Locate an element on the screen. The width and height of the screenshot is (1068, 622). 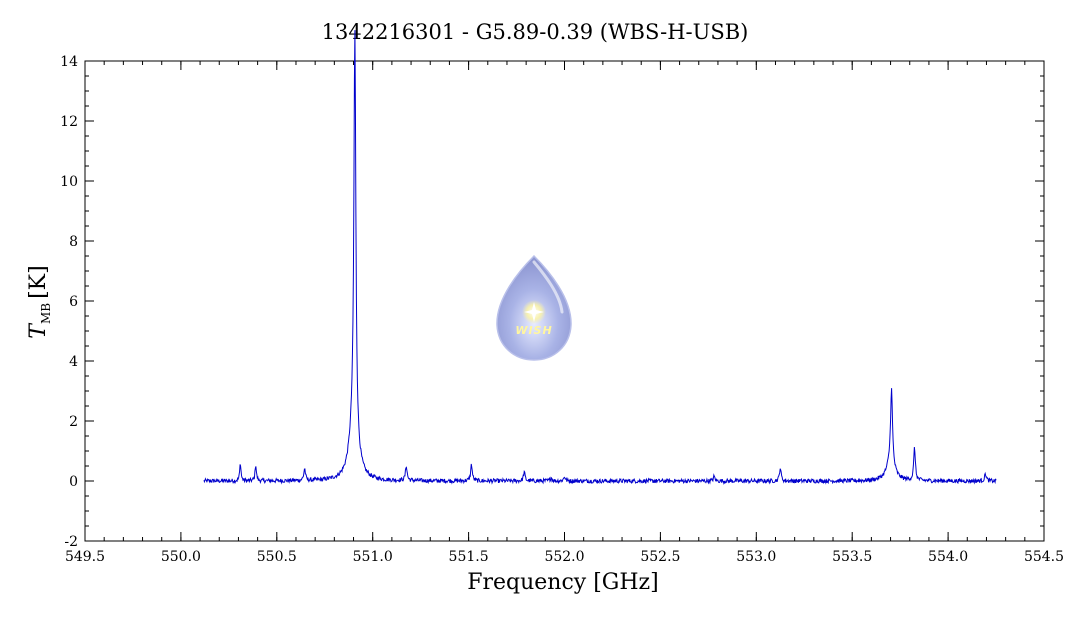
y-axis-label-sub: MB is located at coordinates (46, 313).